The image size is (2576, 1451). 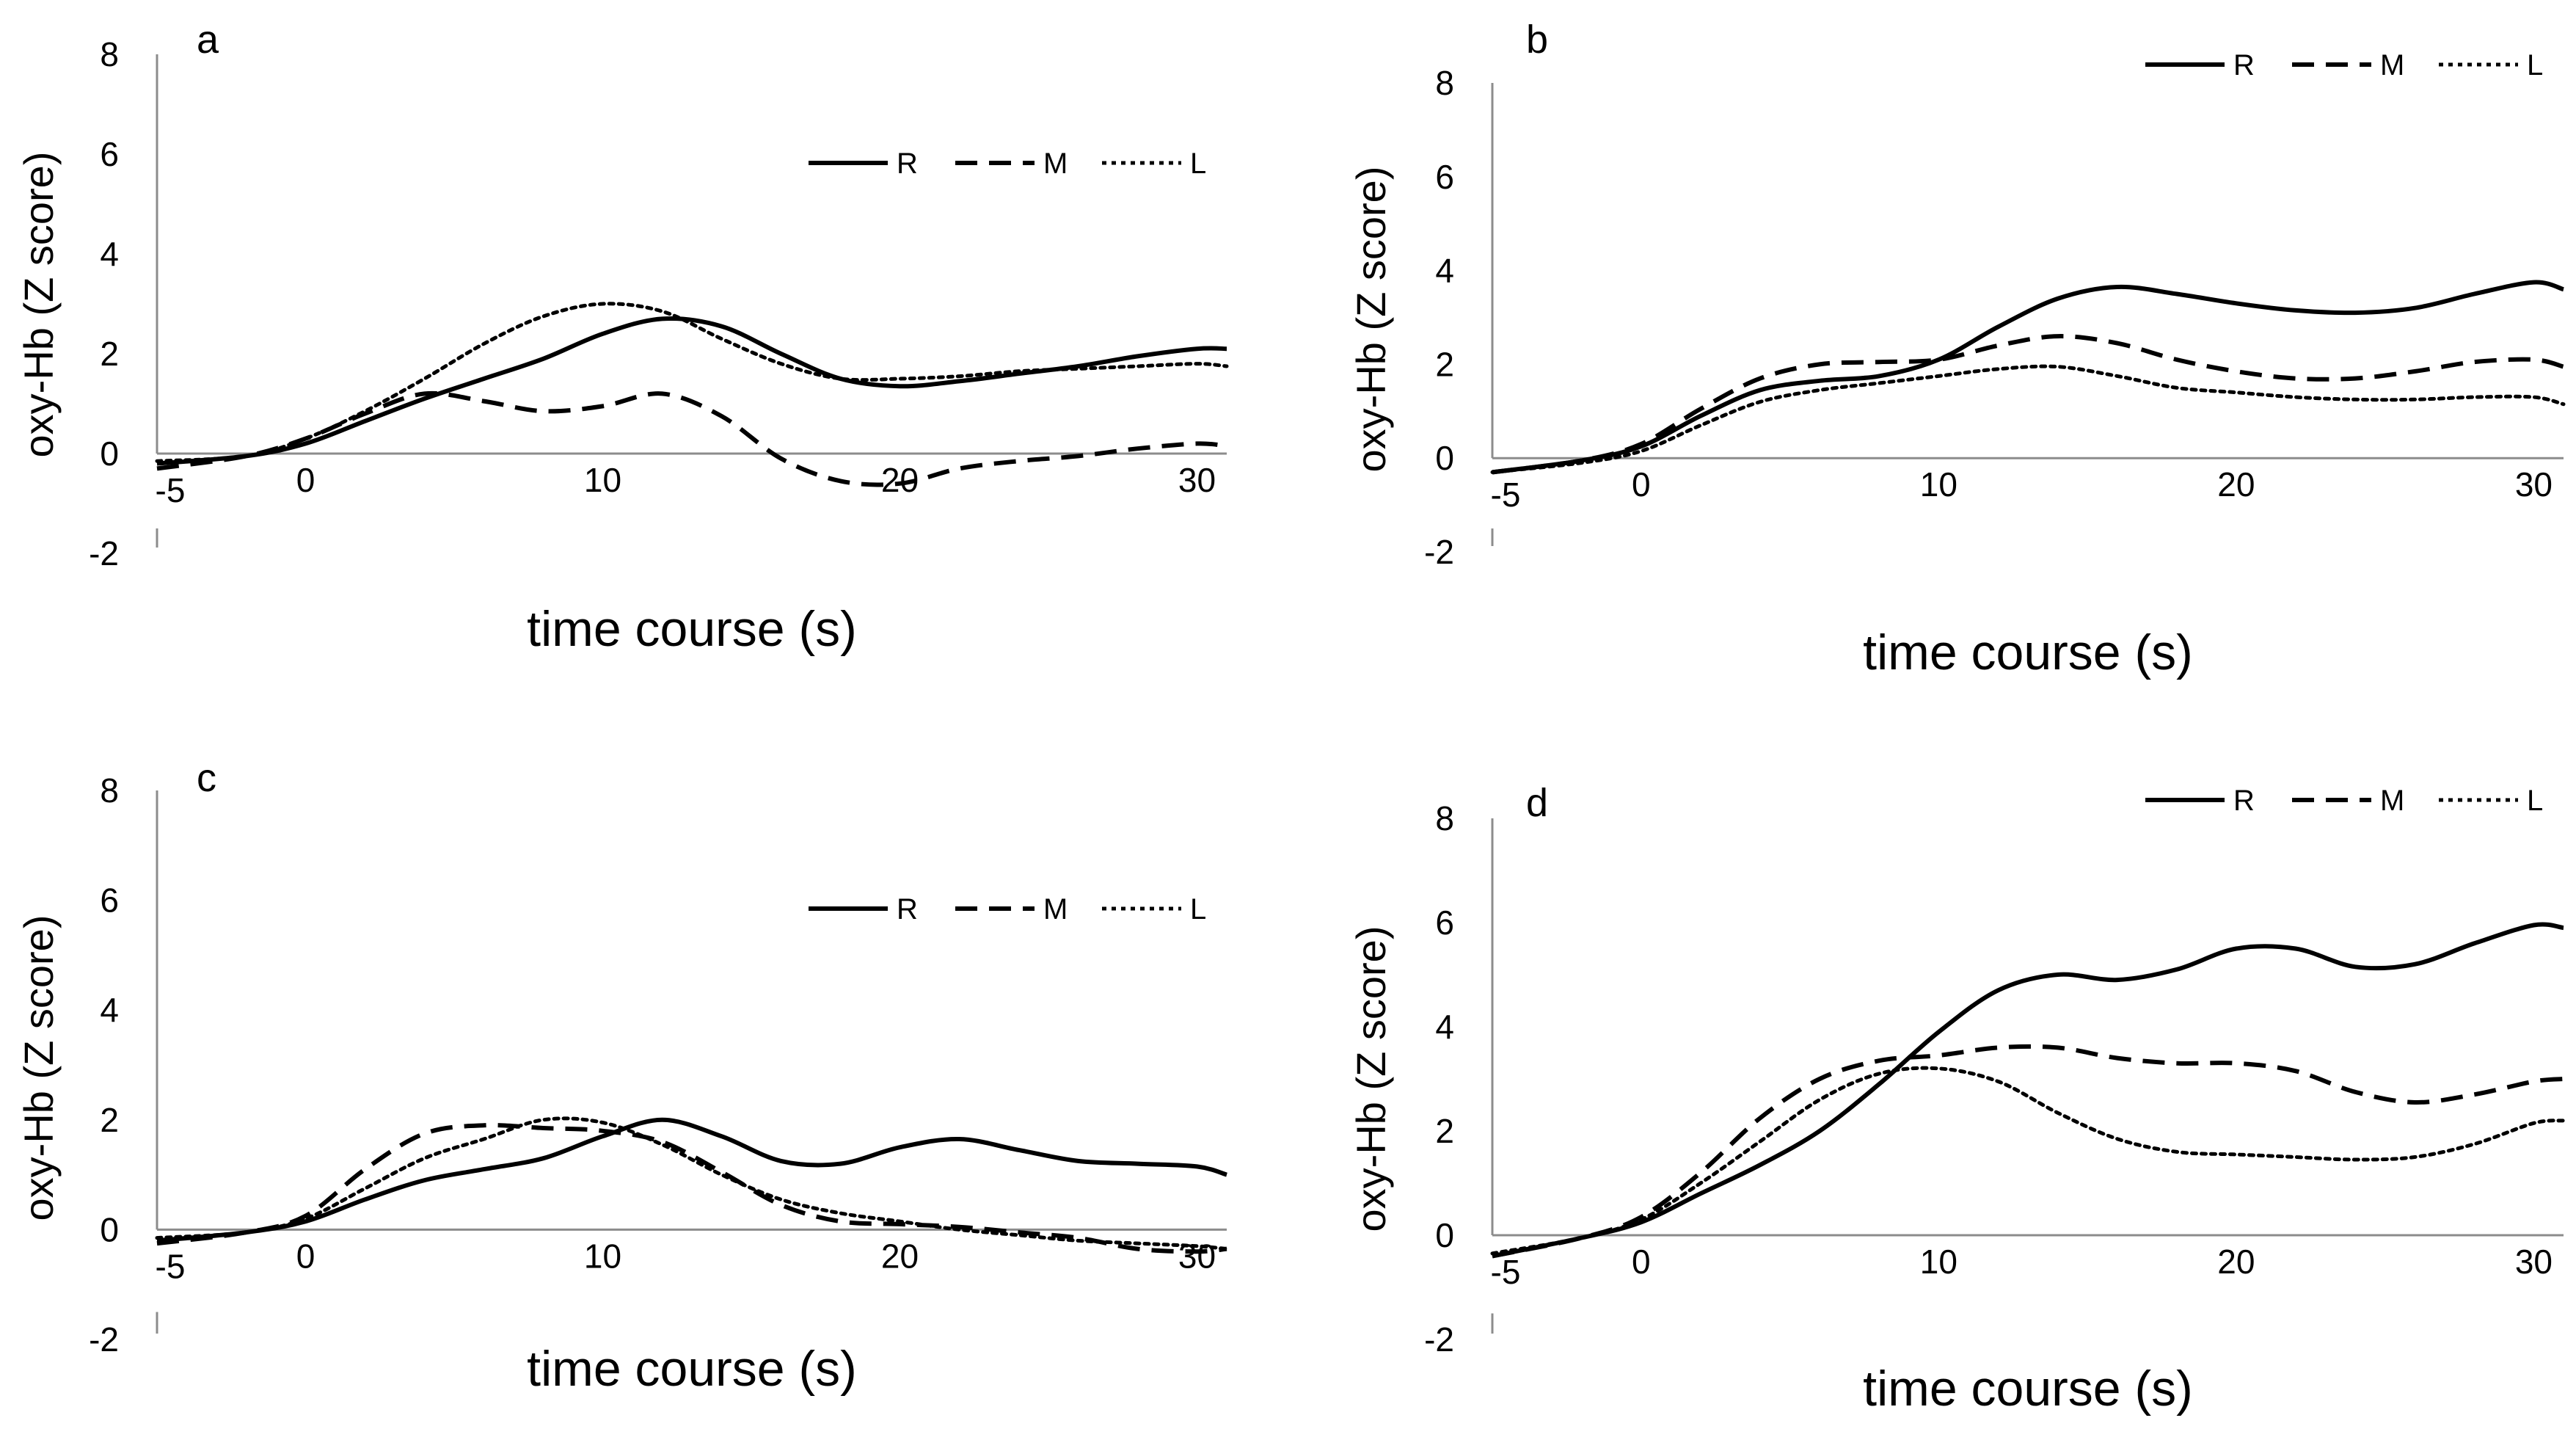 What do you see at coordinates (1537, 40) in the screenshot?
I see `panel-label: b` at bounding box center [1537, 40].